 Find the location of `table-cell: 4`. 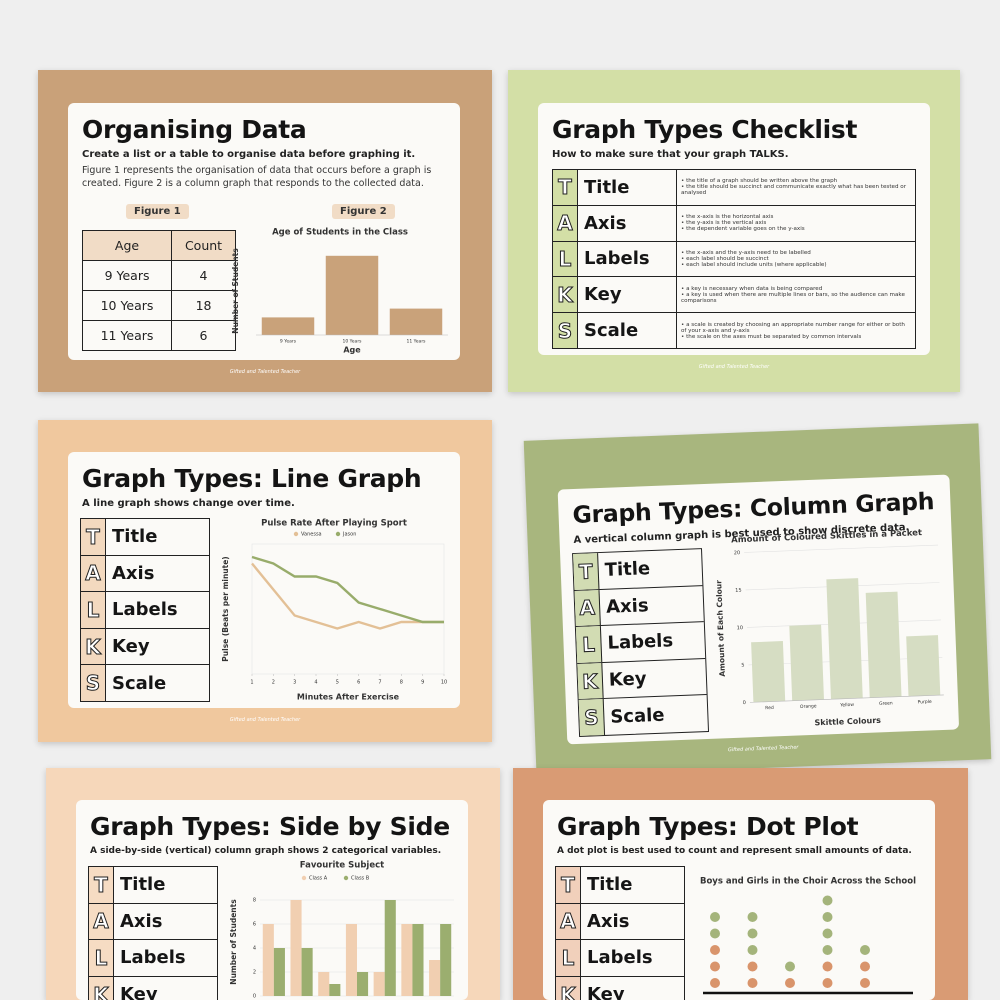

table-cell: 4 is located at coordinates (203, 275).